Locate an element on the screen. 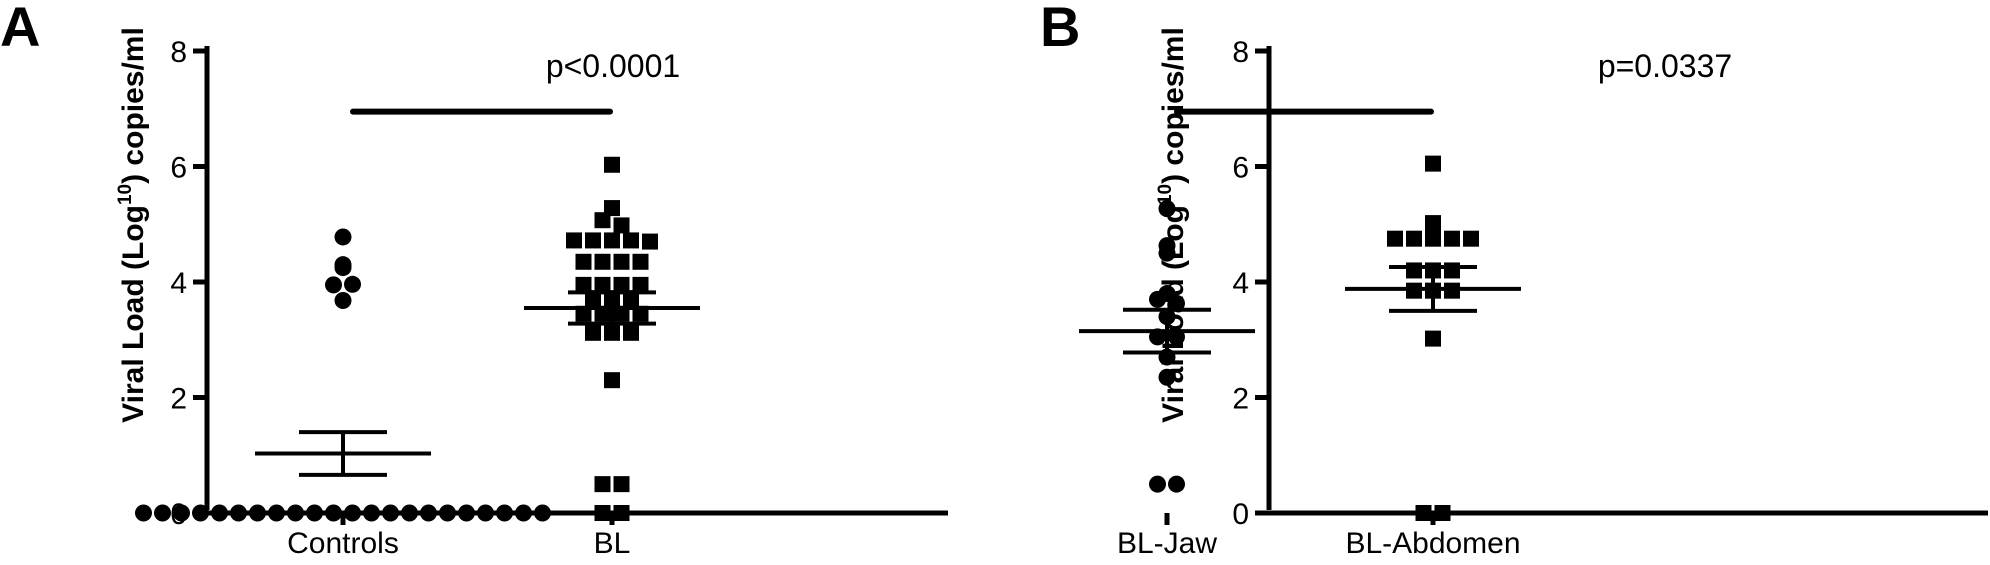  x-category-label: BL is located at coordinates (612, 543).